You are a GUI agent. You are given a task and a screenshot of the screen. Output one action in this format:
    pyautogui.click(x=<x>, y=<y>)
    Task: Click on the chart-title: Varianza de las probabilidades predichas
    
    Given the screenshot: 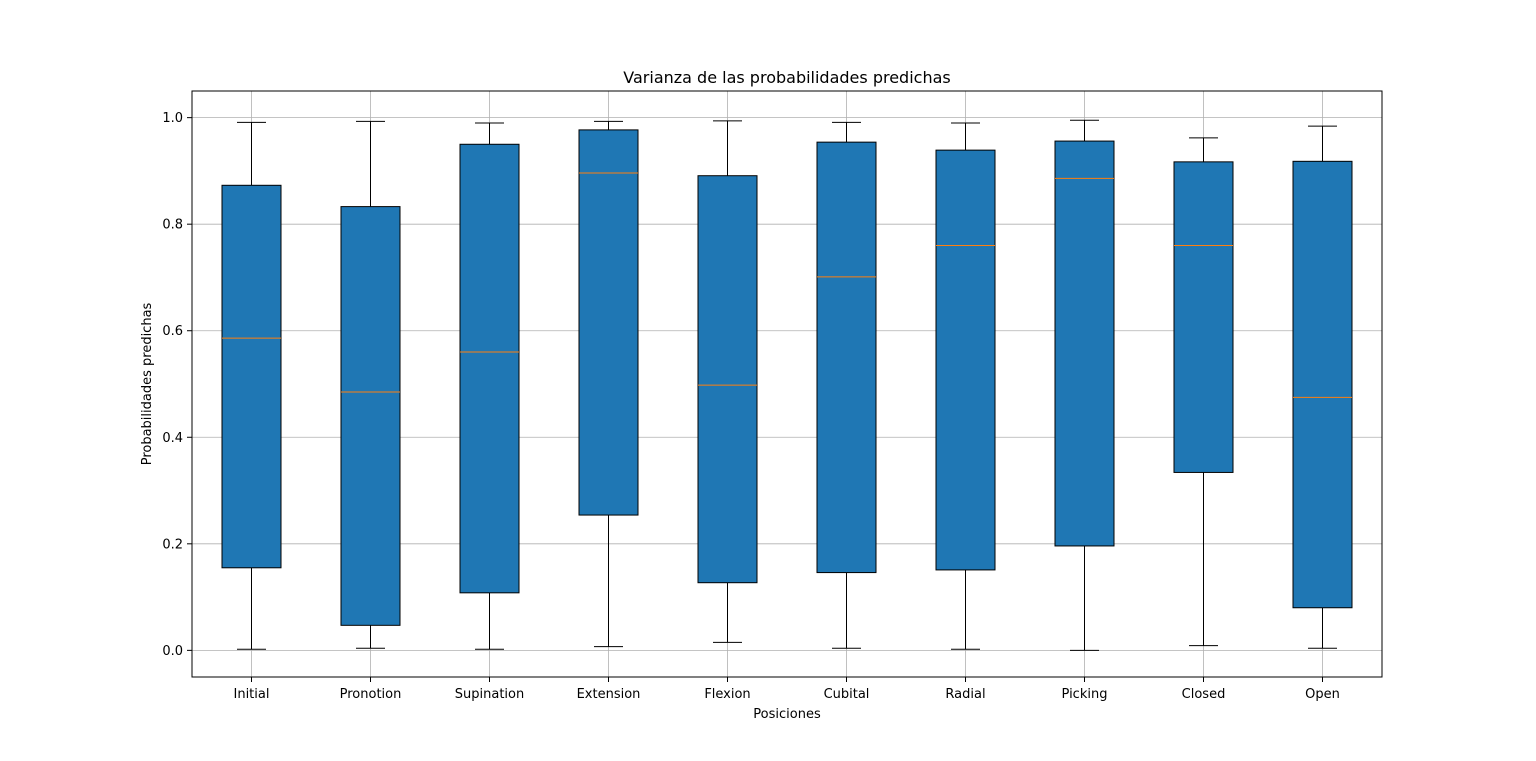 What is the action you would take?
    pyautogui.click(x=786, y=77)
    